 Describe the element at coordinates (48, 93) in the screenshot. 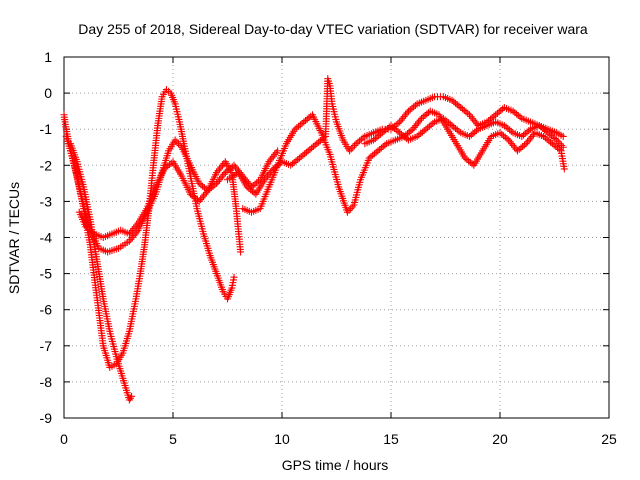

I see `y-tick-label: 0` at that location.